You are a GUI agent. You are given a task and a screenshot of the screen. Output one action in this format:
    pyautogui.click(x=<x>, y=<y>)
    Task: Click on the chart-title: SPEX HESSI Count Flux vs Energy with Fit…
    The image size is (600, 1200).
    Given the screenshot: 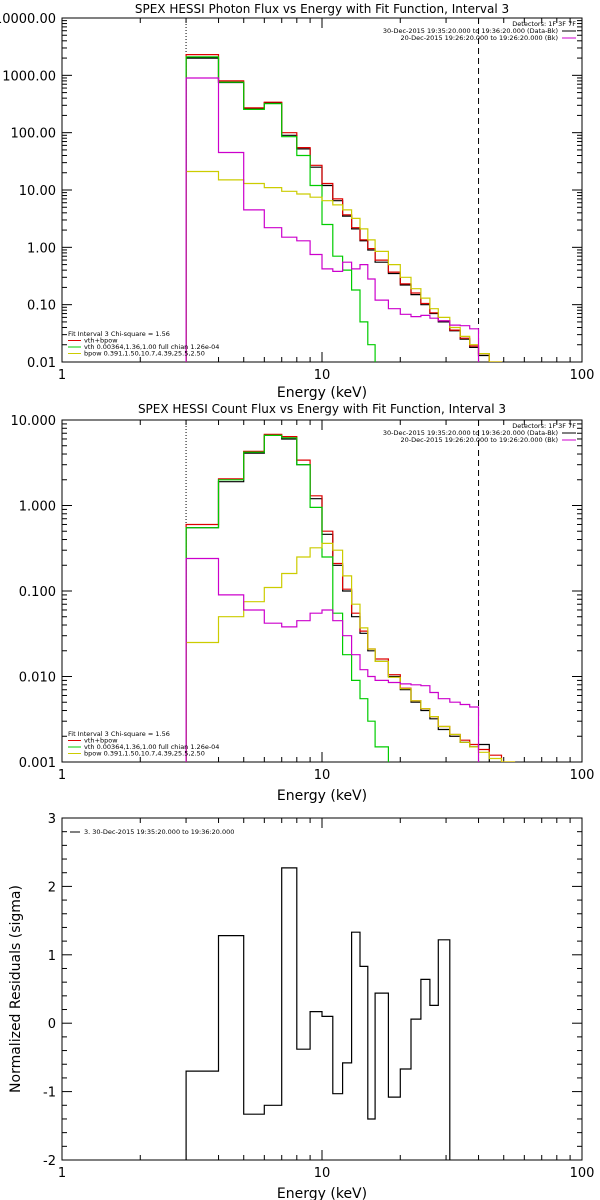 What is the action you would take?
    pyautogui.click(x=322, y=409)
    